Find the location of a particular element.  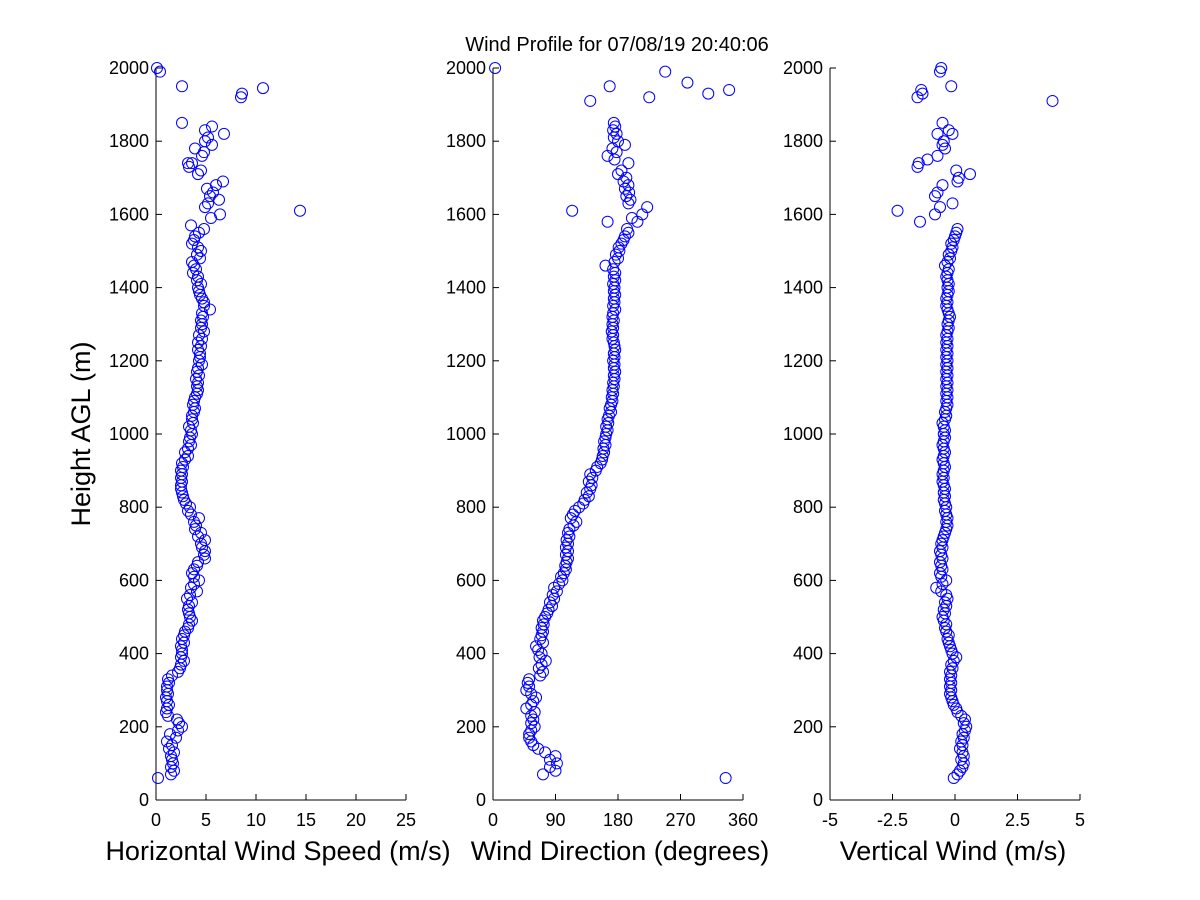

x-tick-label: 0 is located at coordinates (493, 820).